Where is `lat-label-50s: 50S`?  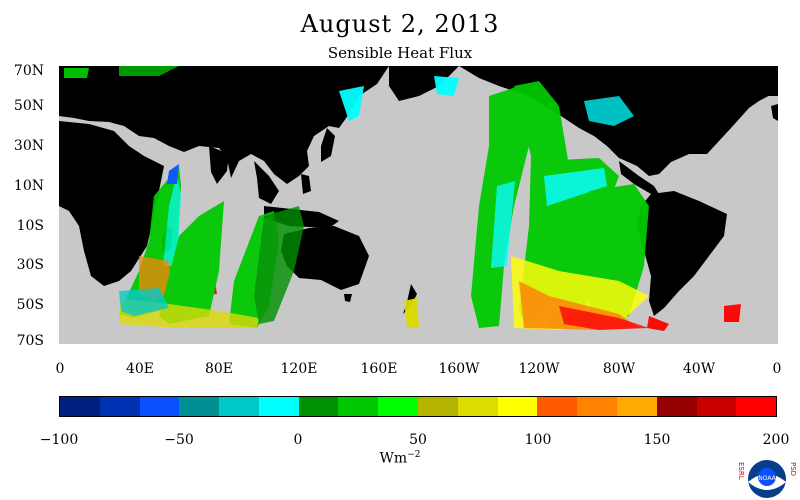 lat-label-50s: 50S is located at coordinates (30, 305).